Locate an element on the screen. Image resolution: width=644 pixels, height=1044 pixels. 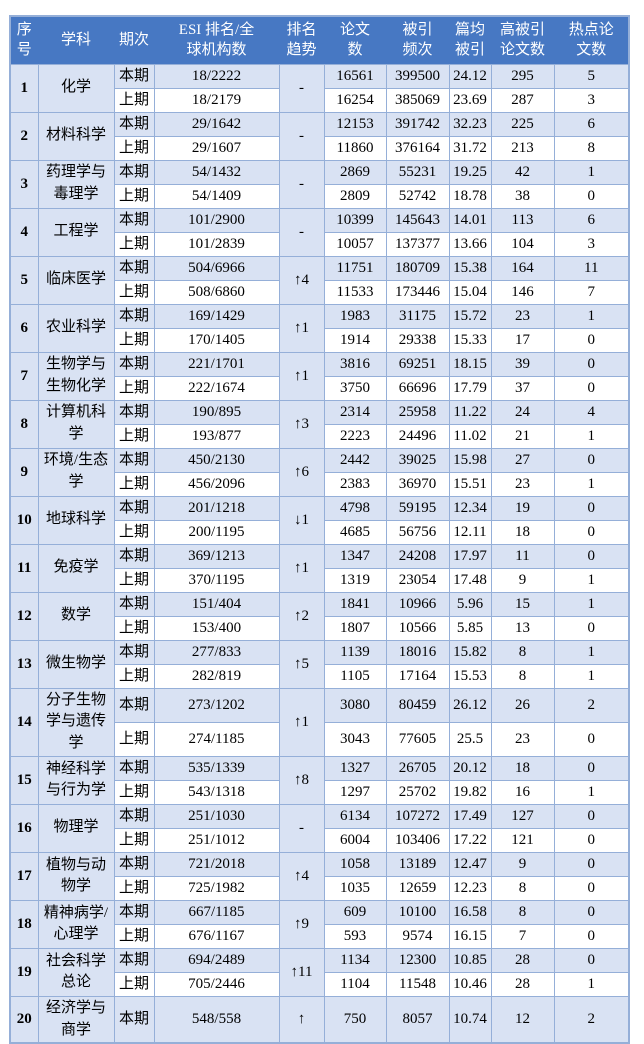
avg-citations-cell: 15.82 is located at coordinates (470, 652).